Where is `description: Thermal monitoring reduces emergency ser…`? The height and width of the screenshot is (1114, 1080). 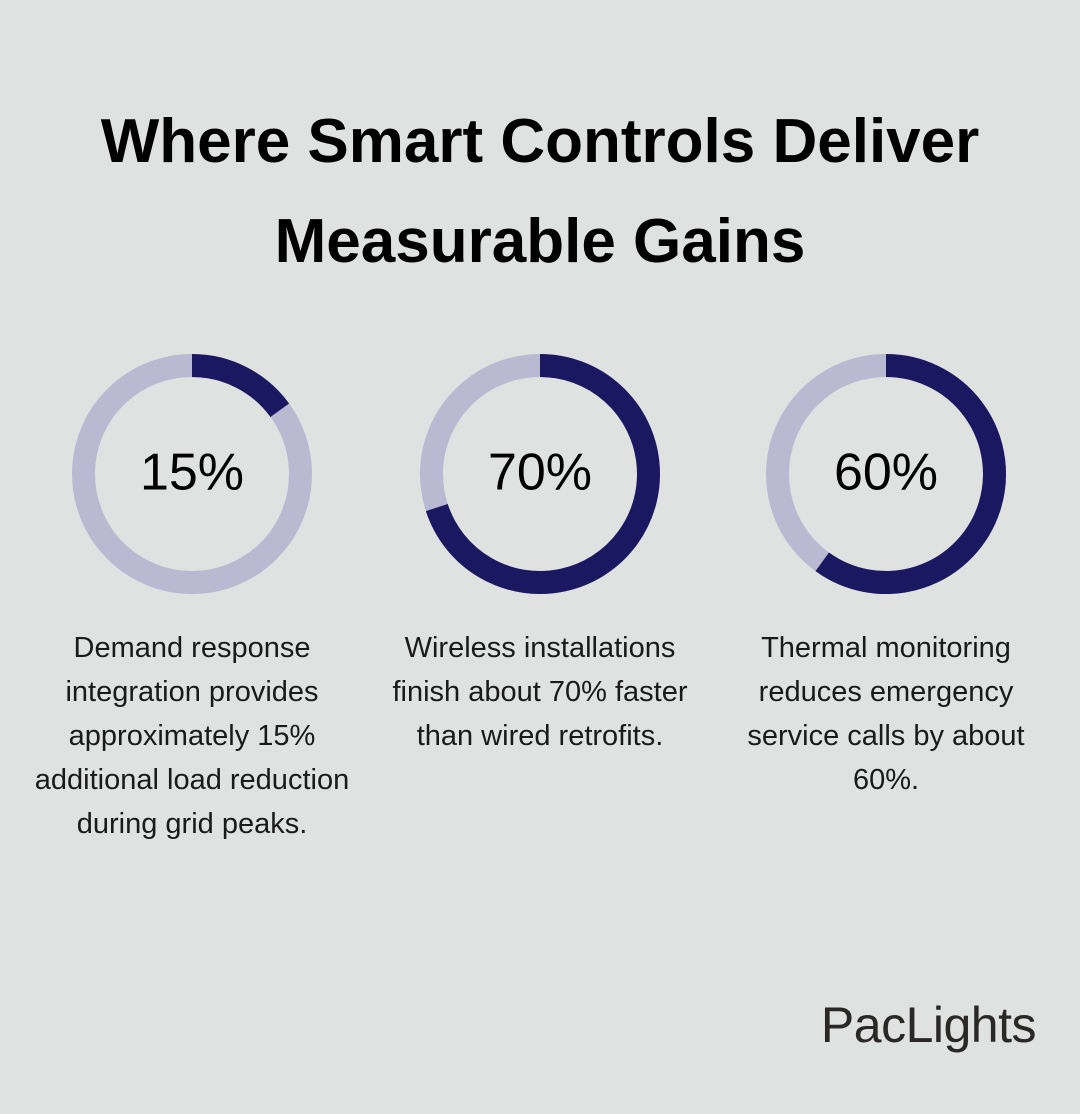 description: Thermal monitoring reduces emergency ser… is located at coordinates (886, 714).